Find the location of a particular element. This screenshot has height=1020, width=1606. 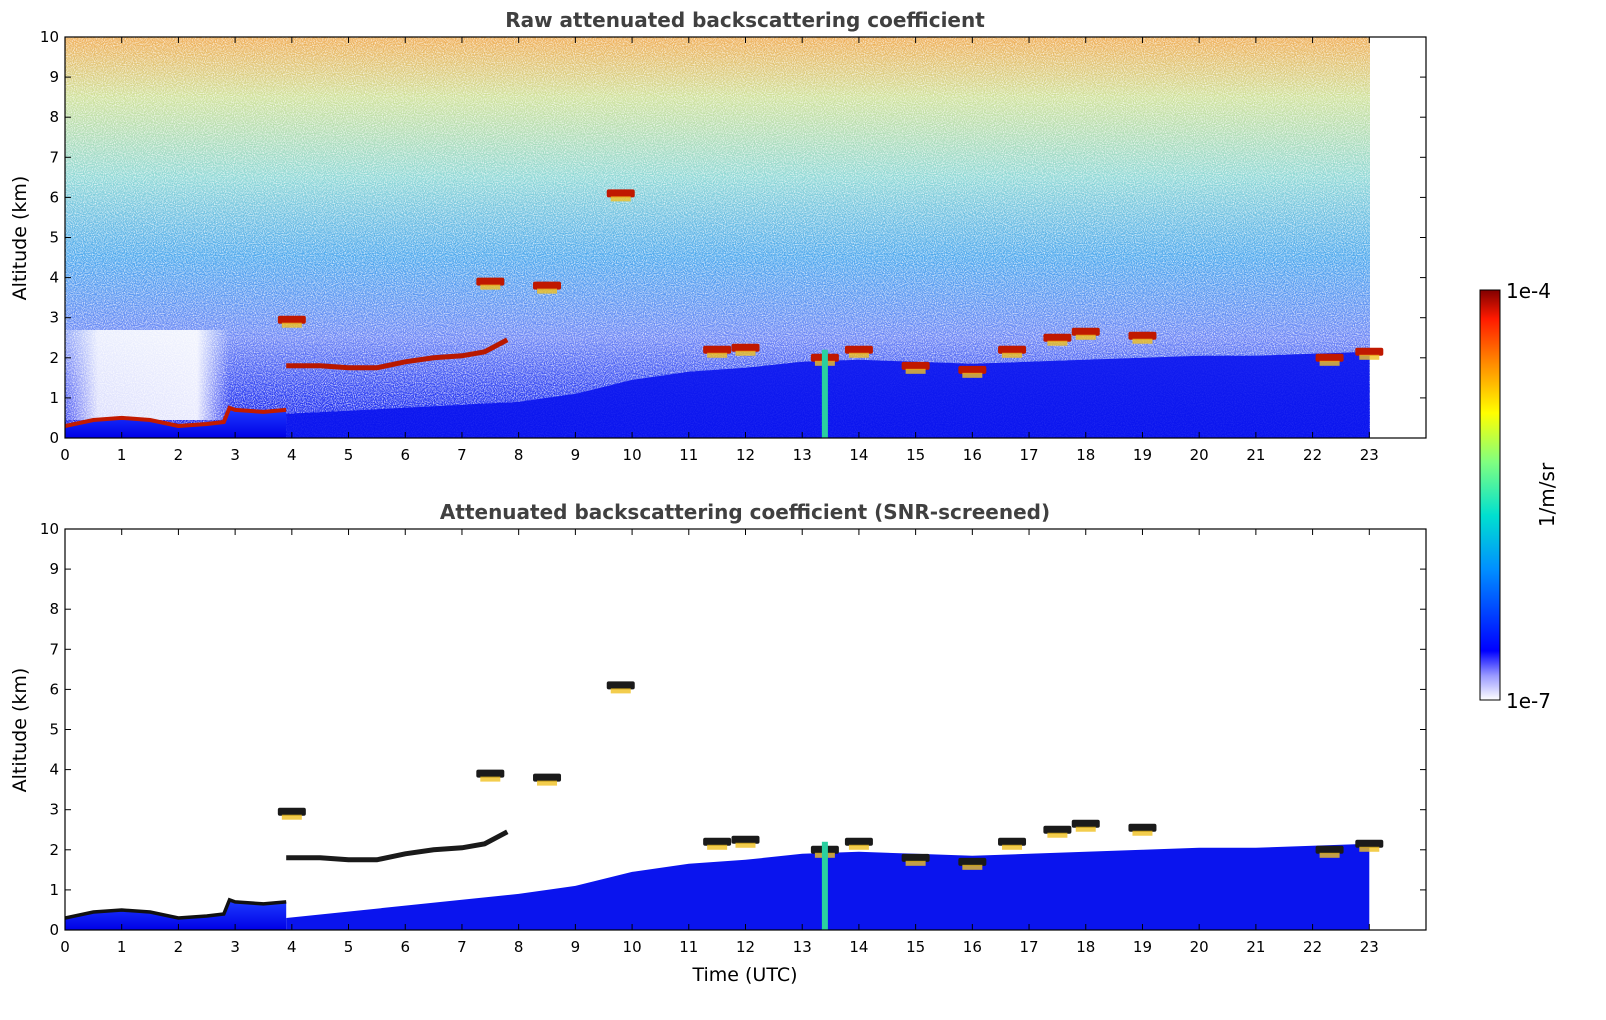

raw-bright-column is located at coordinates (824, 393).